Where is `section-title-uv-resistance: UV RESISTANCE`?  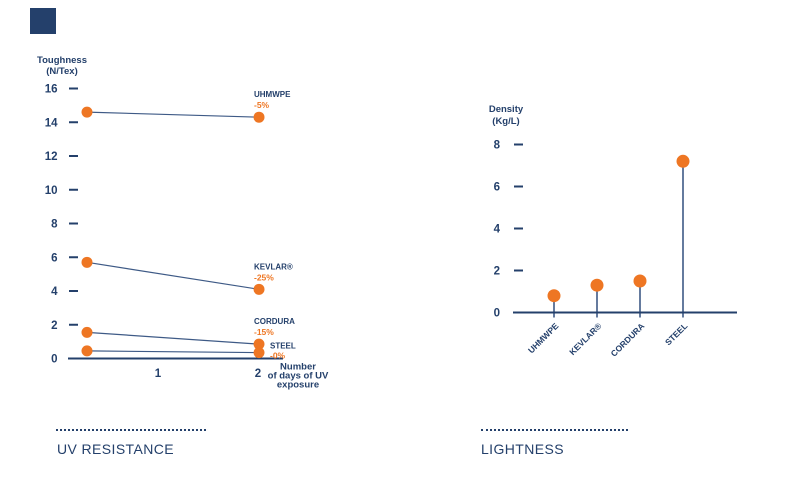
section-title-uv-resistance: UV RESISTANCE is located at coordinates (115, 449).